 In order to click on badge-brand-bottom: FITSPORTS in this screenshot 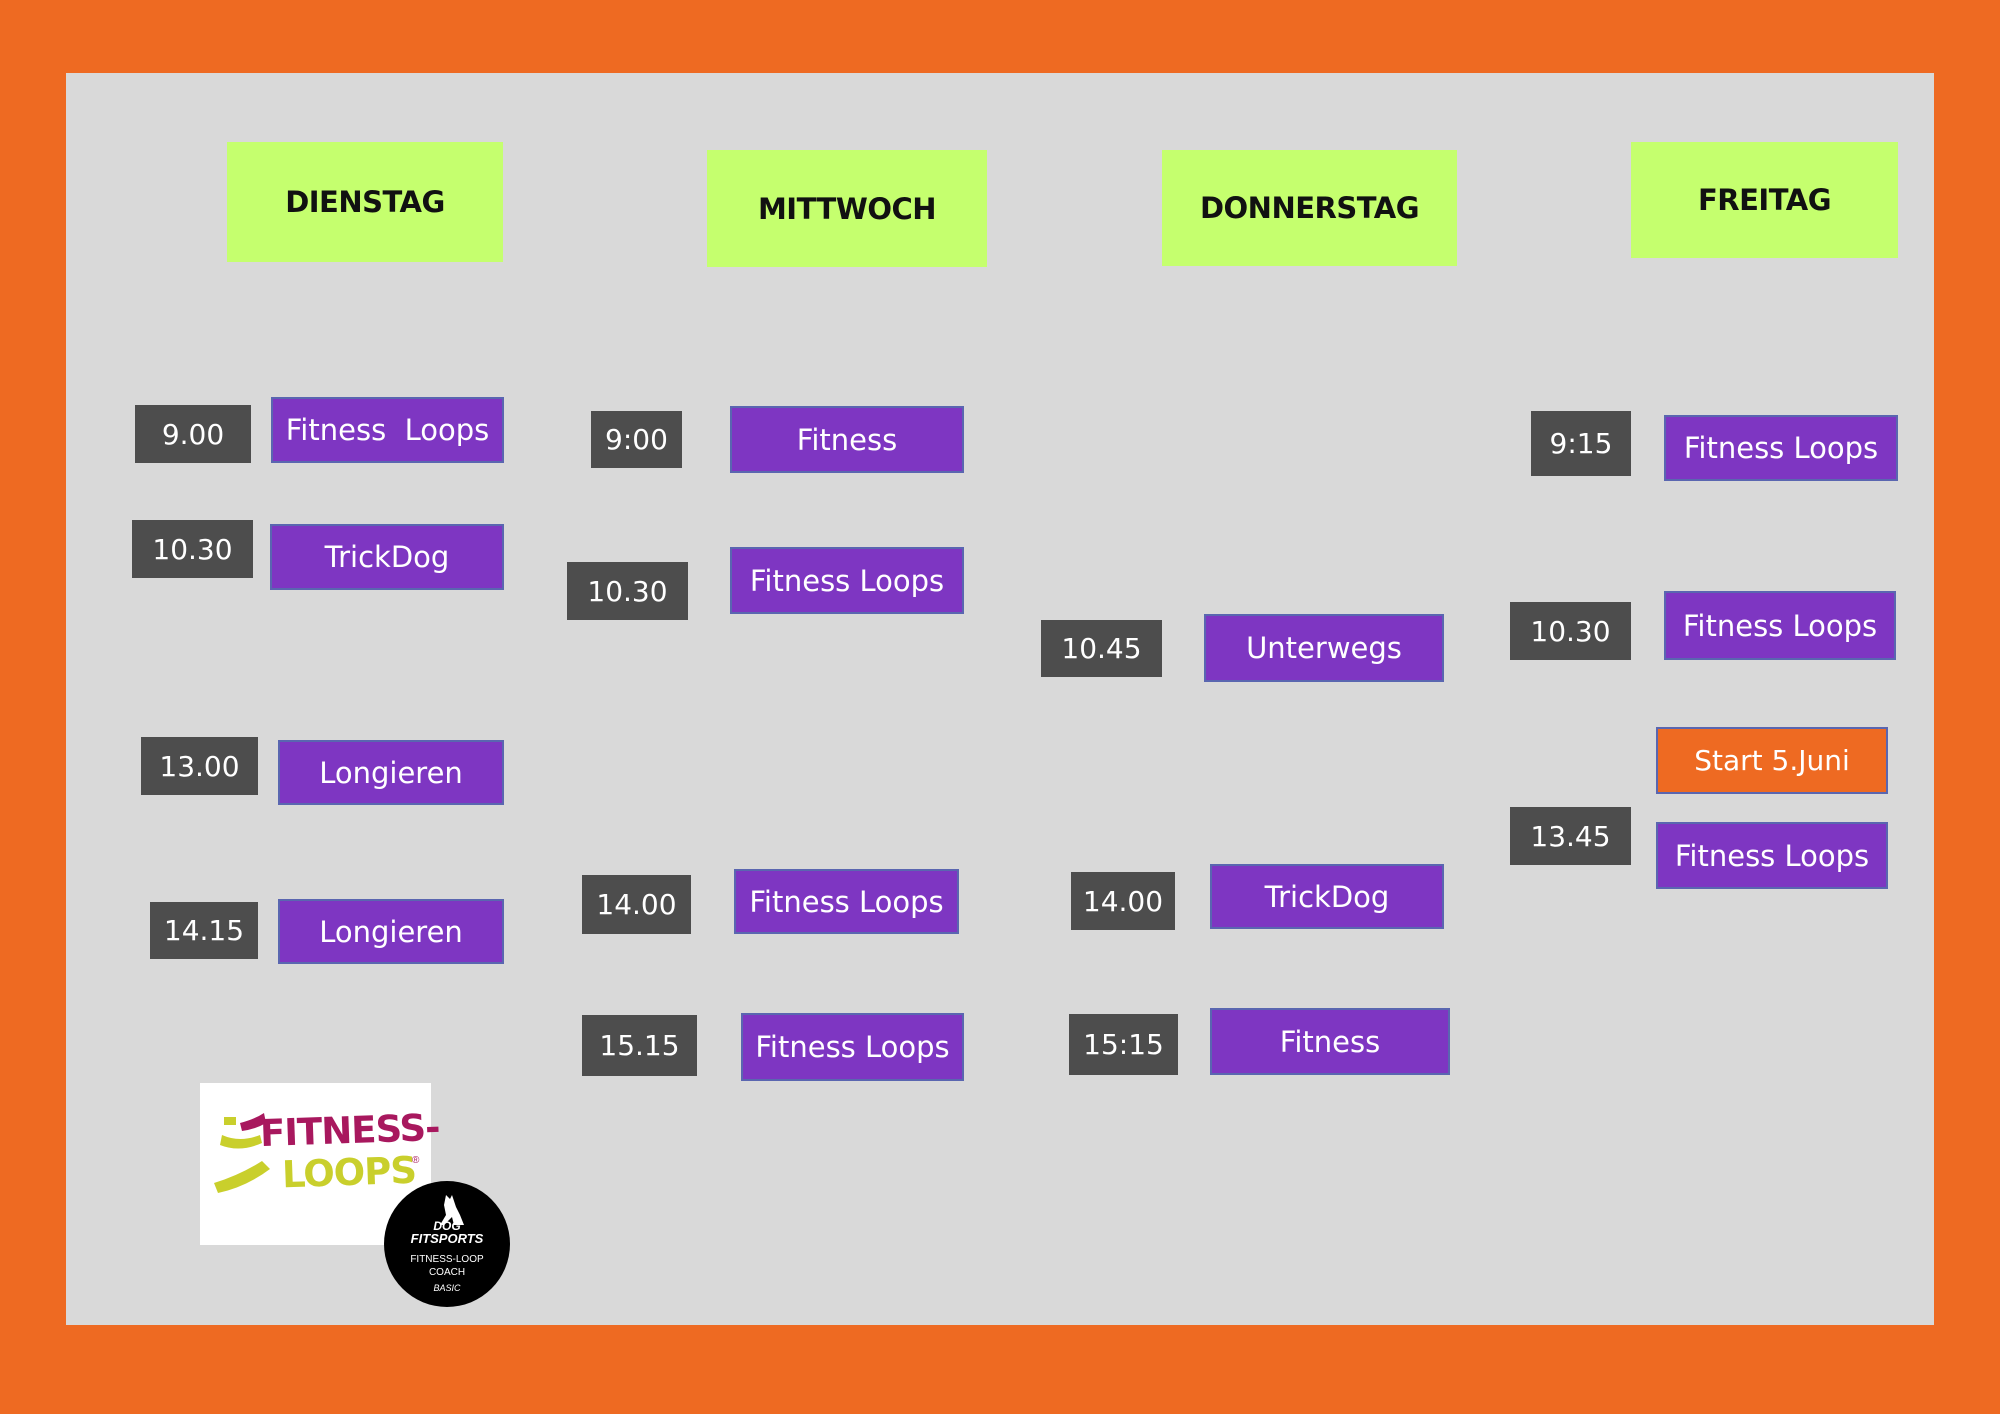, I will do `click(447, 1238)`.